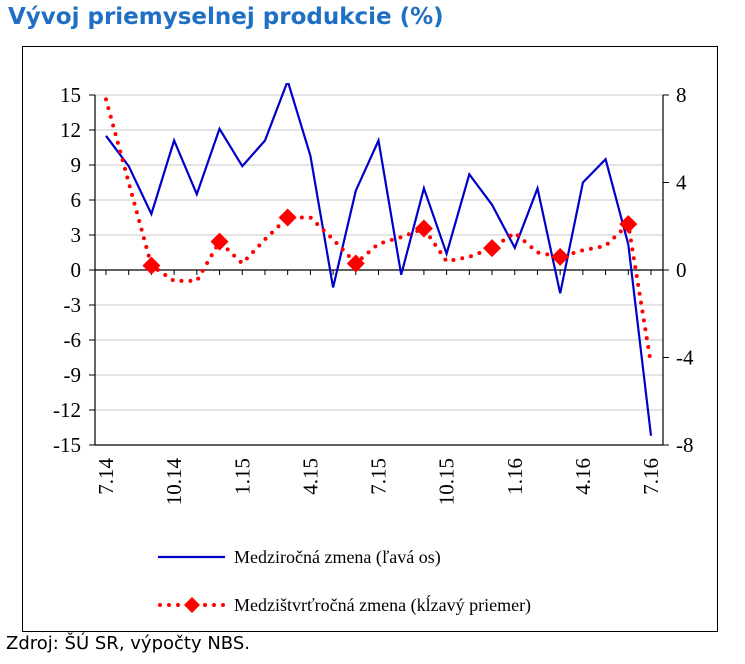 The image size is (745, 664). What do you see at coordinates (70, 130) in the screenshot?
I see `left-tick-label: 12` at bounding box center [70, 130].